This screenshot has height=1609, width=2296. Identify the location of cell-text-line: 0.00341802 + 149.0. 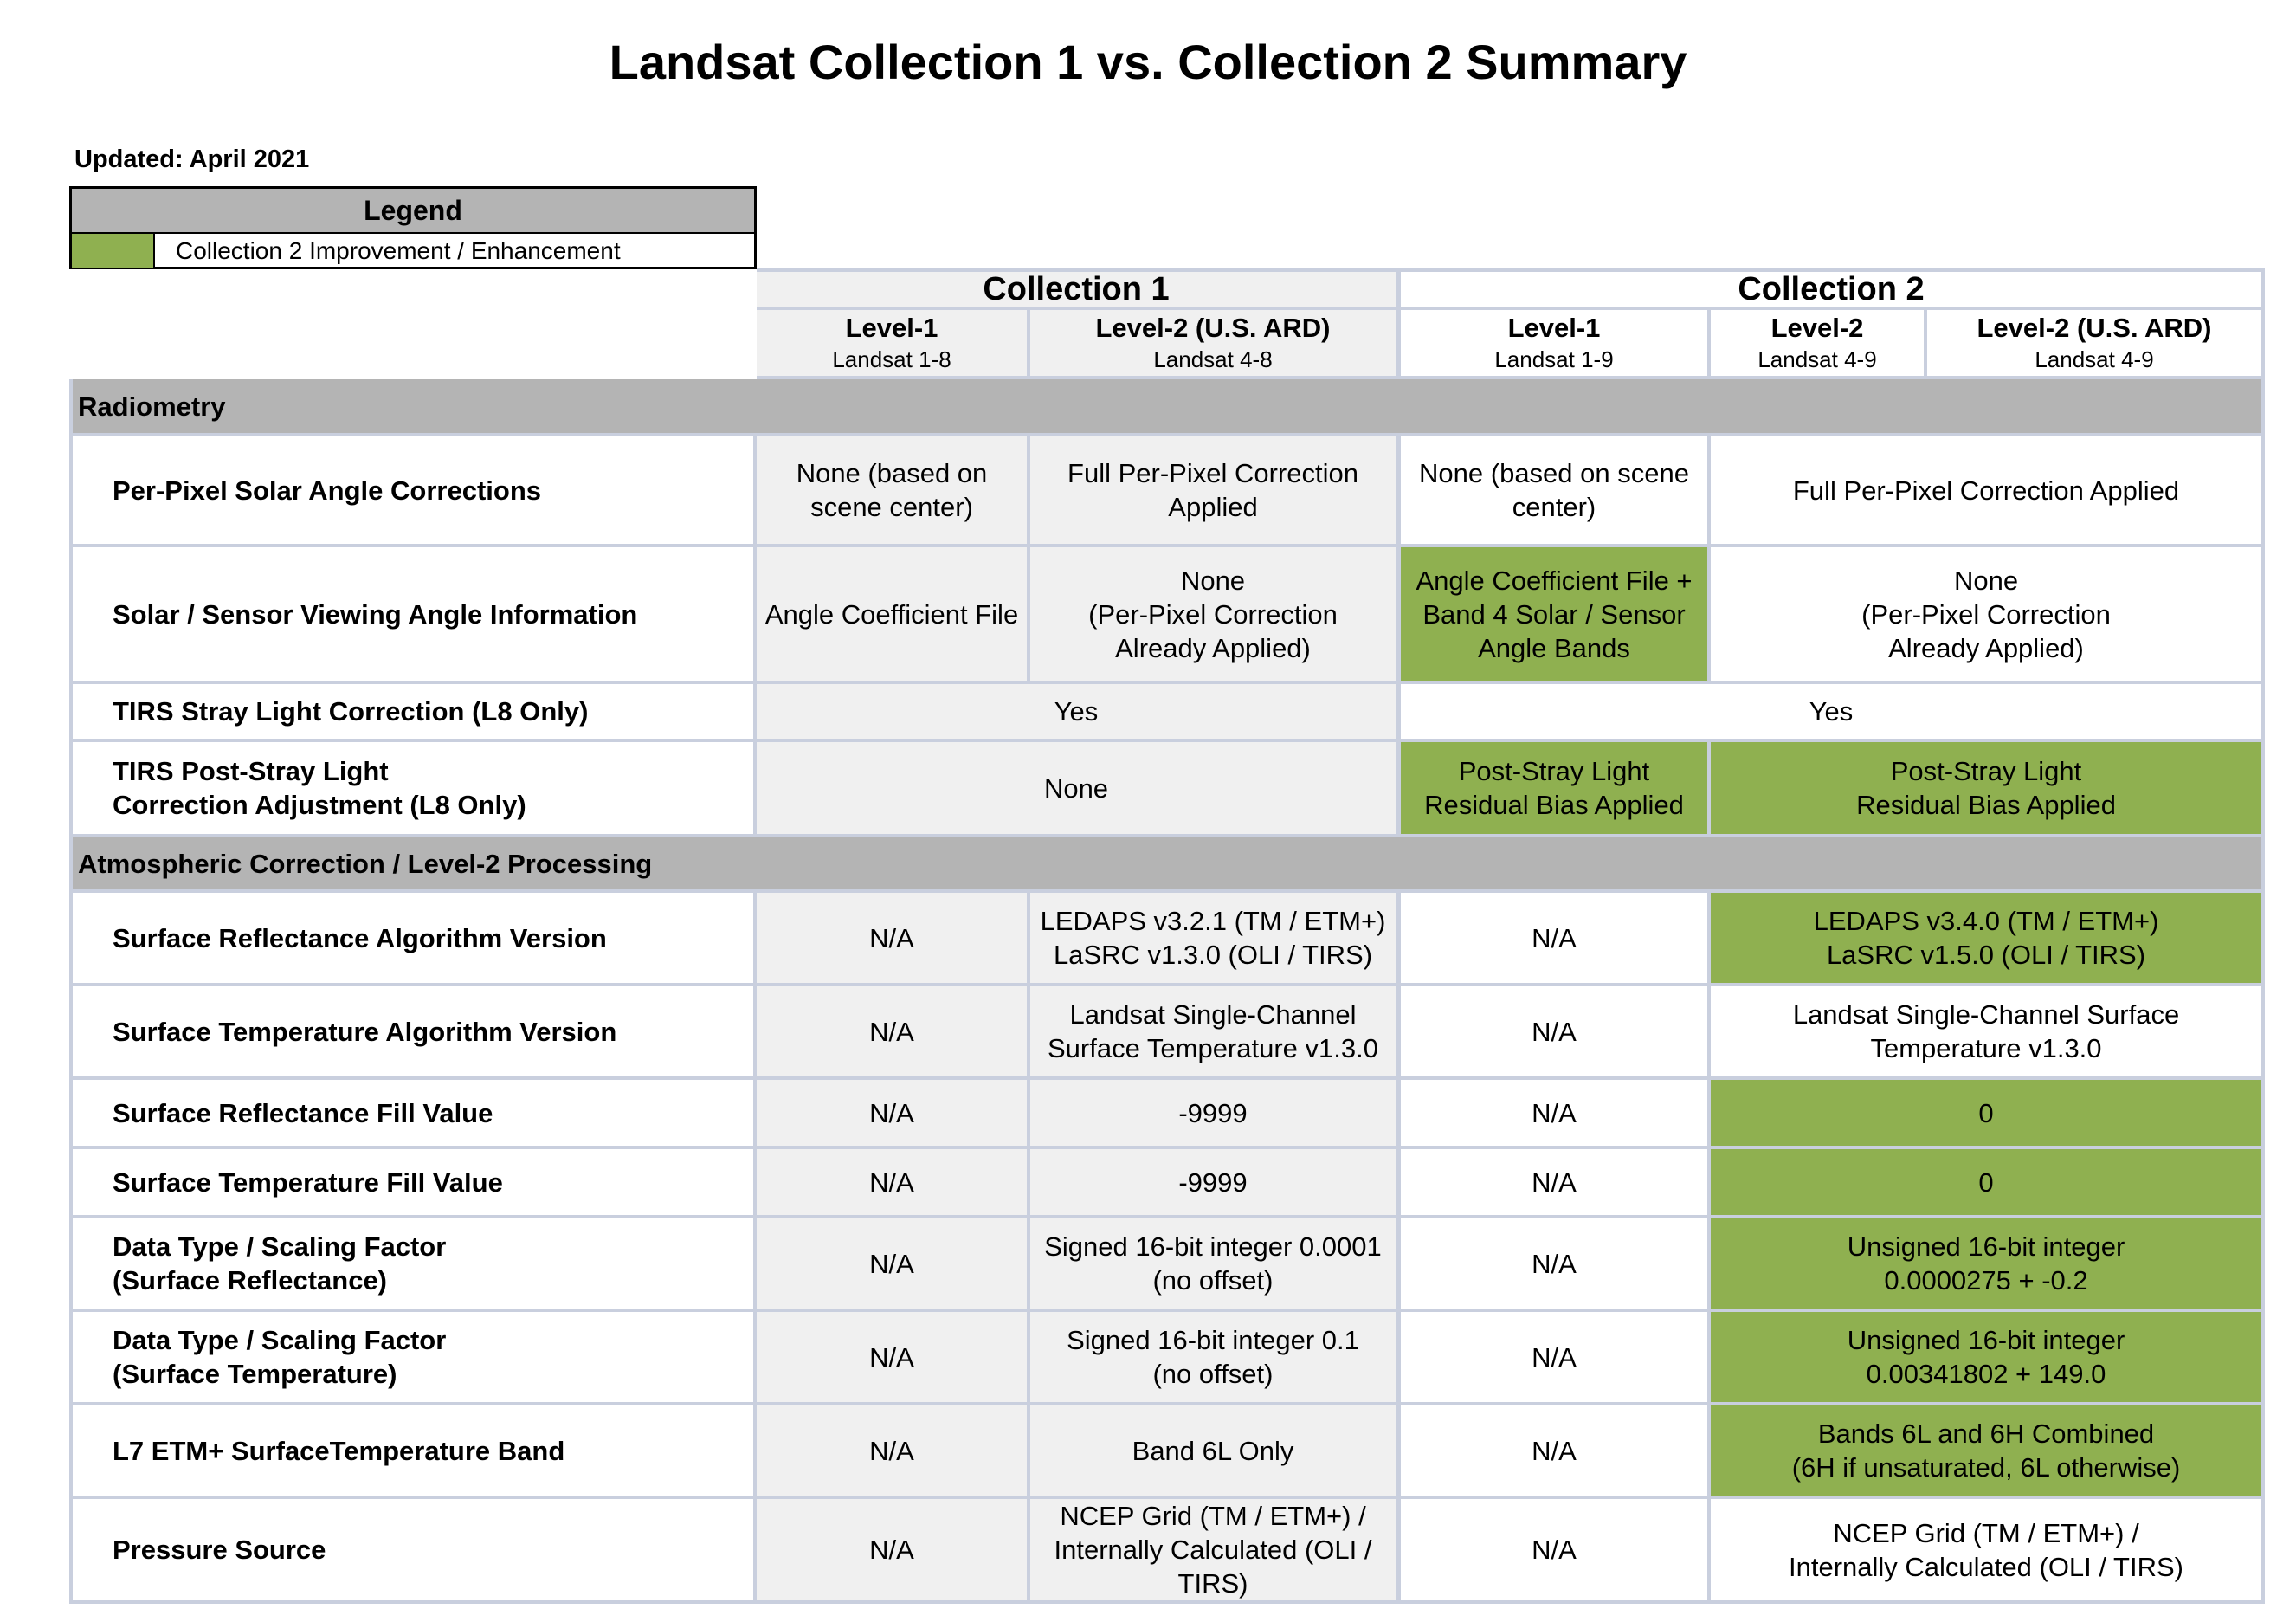
(1986, 1374).